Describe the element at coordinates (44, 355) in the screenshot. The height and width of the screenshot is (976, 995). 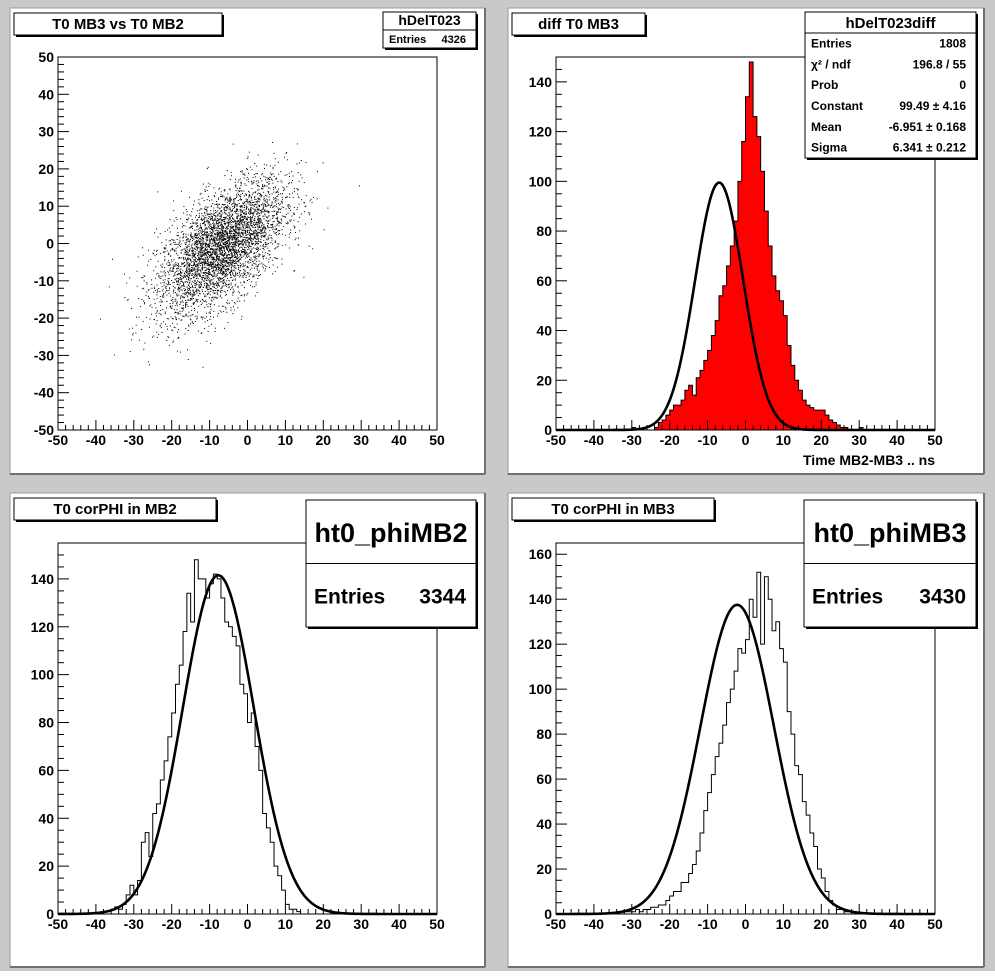
I see `y-tick-label: -30` at that location.